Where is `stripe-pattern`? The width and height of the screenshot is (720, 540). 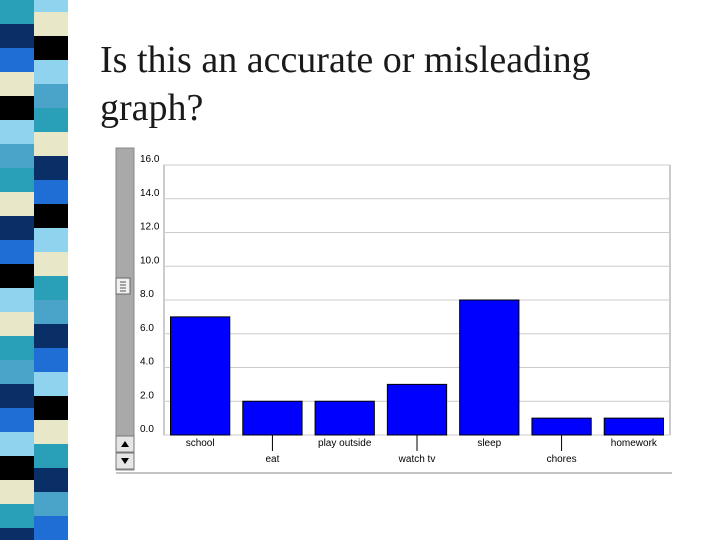
stripe-pattern is located at coordinates (34, 270).